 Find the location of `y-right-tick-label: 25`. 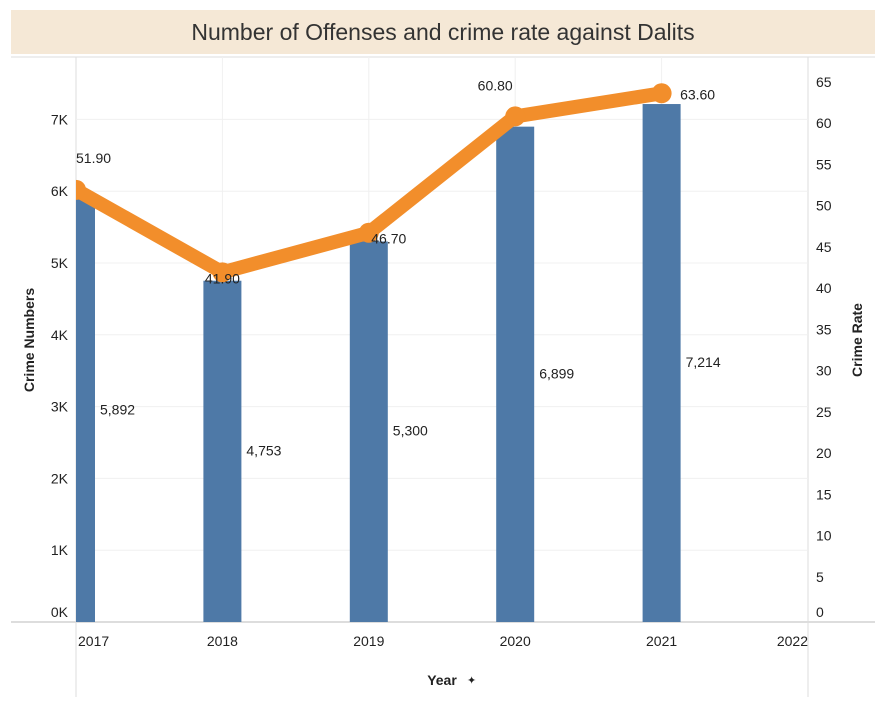

y-right-tick-label: 25 is located at coordinates (824, 412).